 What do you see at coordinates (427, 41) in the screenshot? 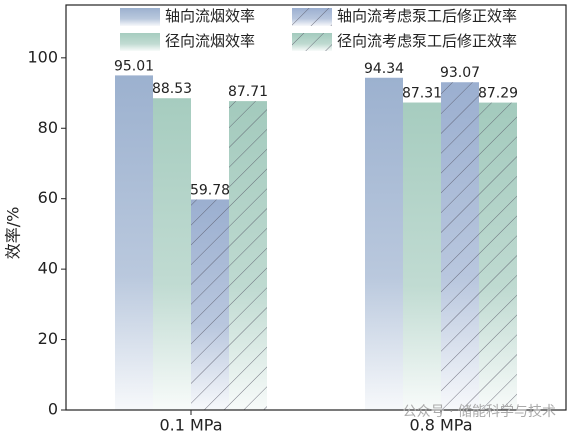
I see `legend-label: 径向流考虑泵工后修正效率` at bounding box center [427, 41].